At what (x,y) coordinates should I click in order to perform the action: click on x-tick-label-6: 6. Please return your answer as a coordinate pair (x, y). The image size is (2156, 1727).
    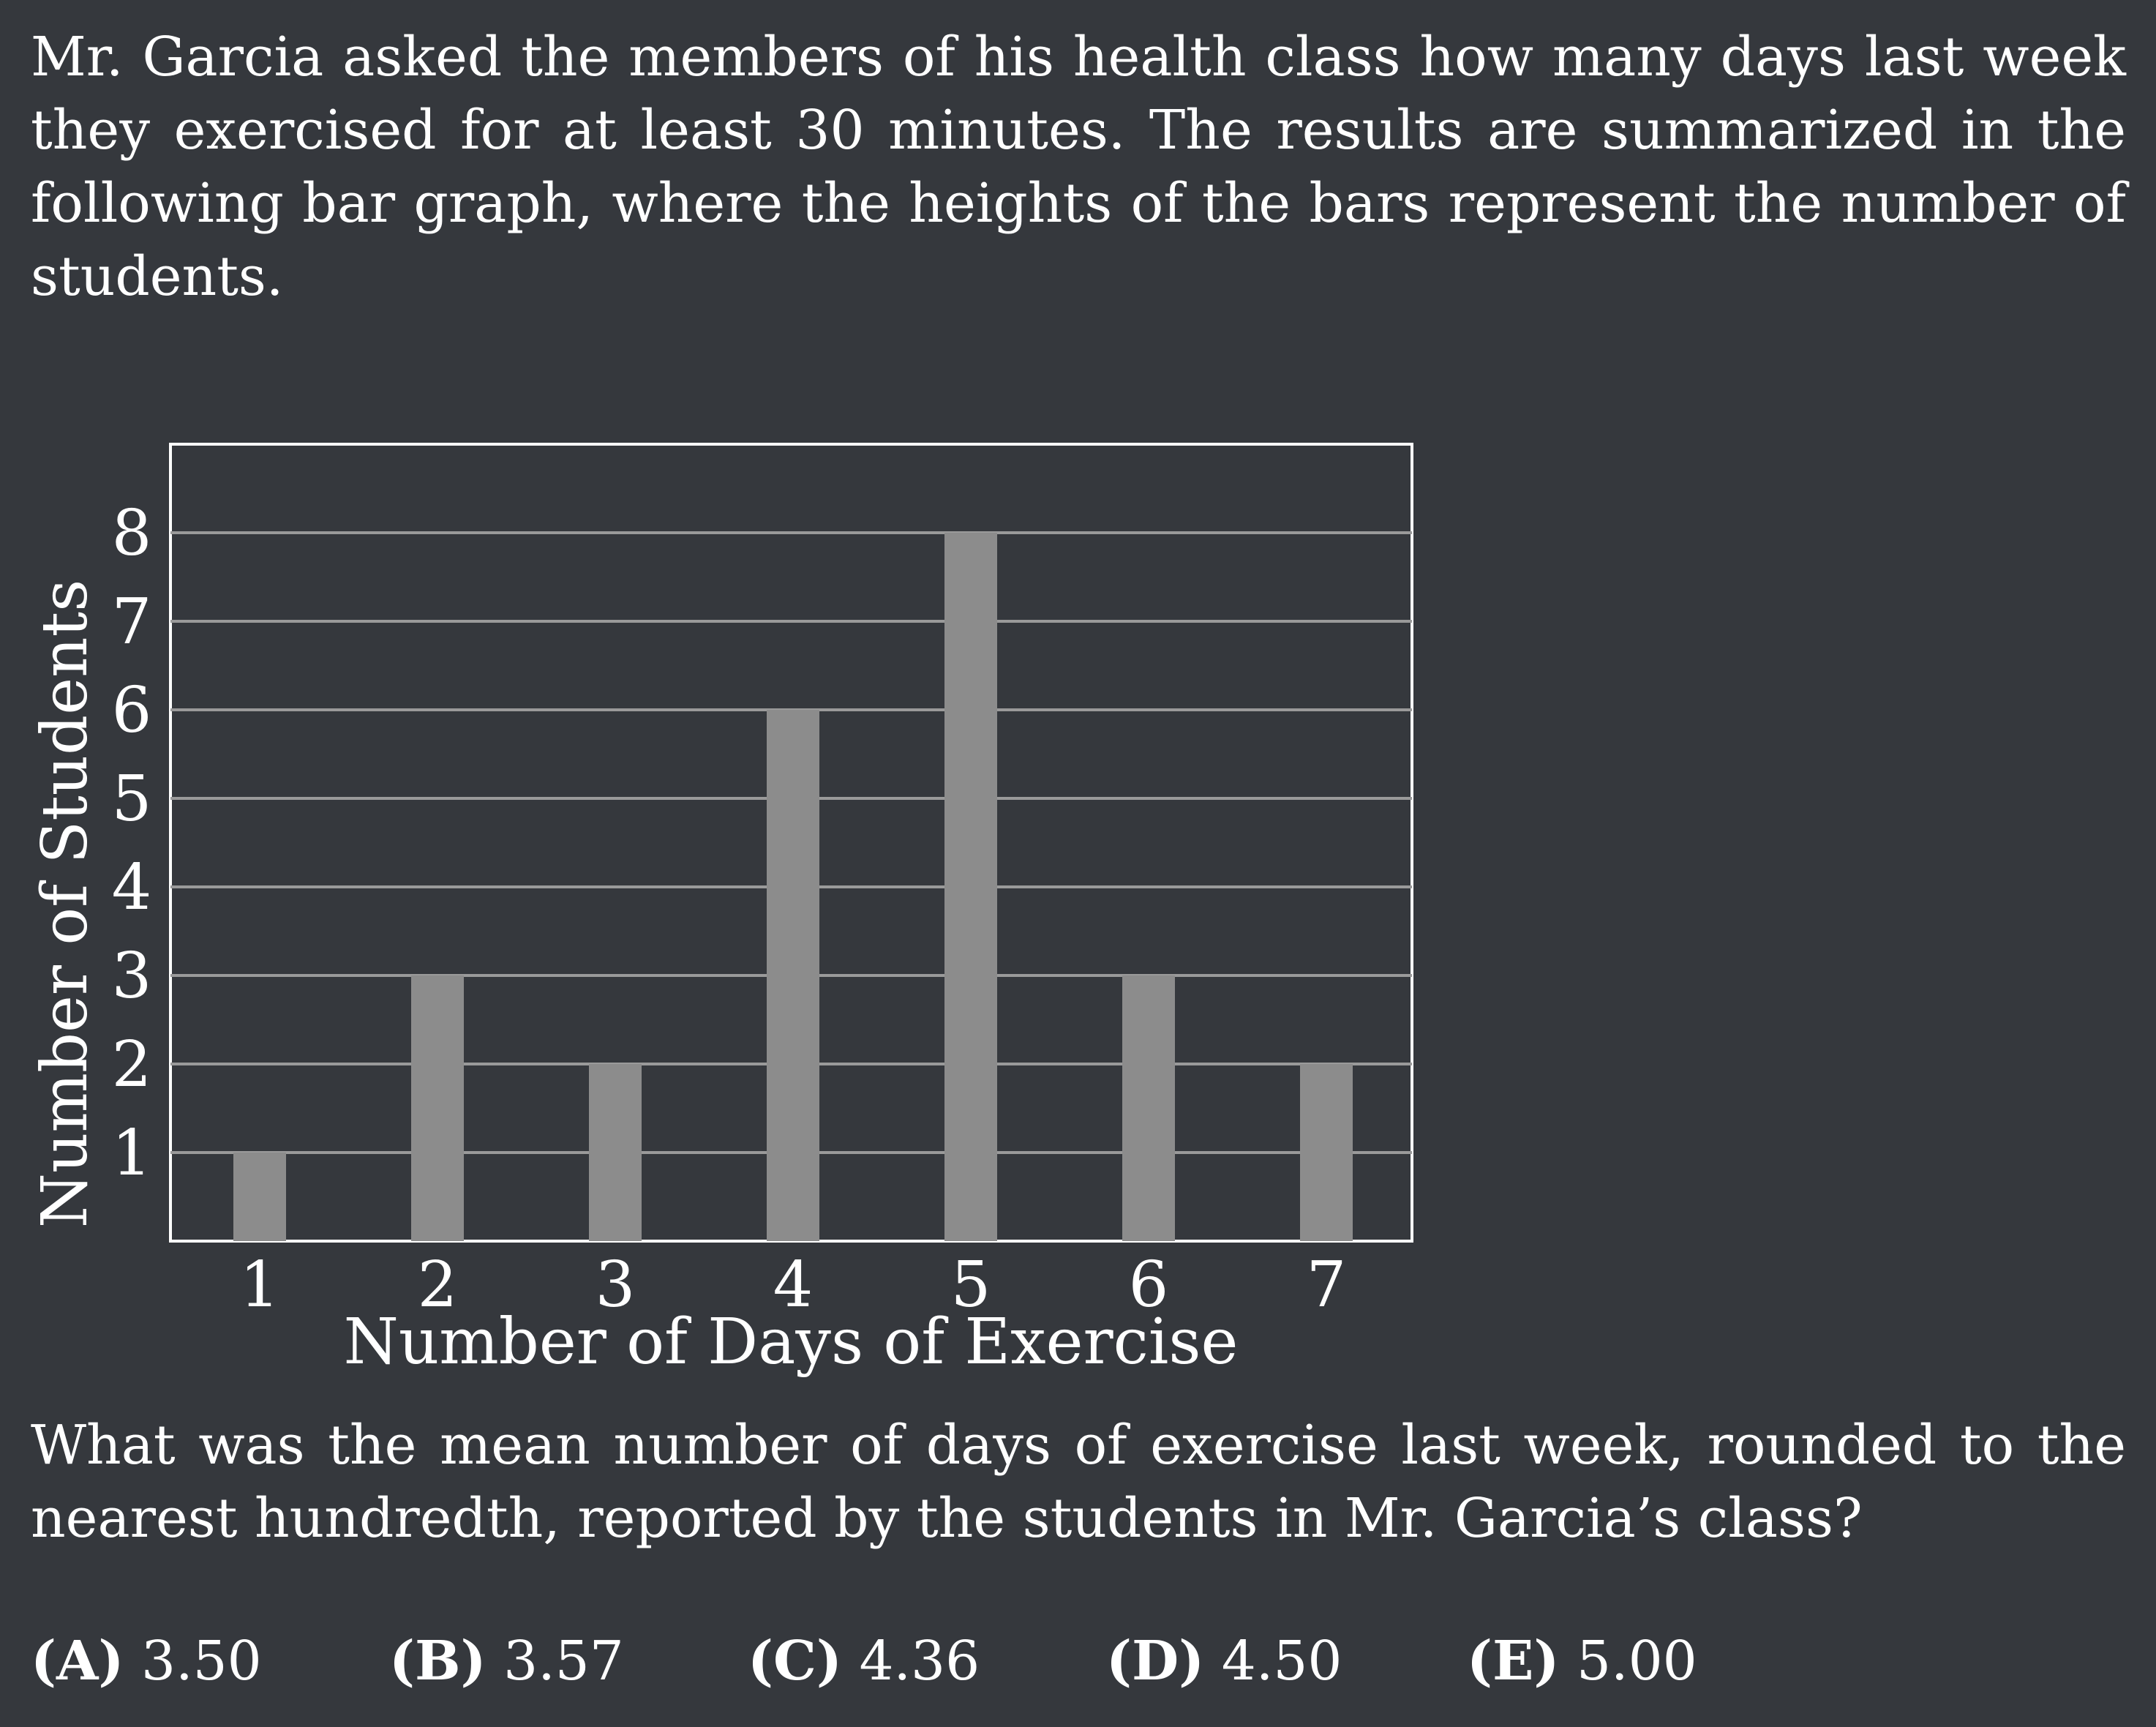
    Looking at the image, I should click on (1149, 1285).